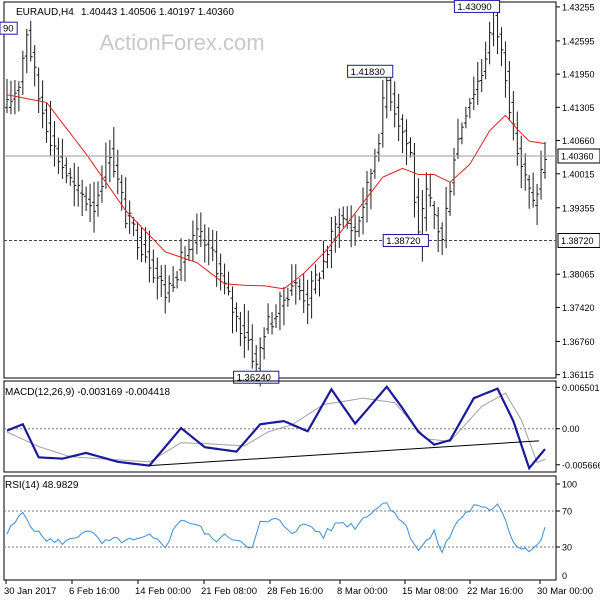 This screenshot has height=605, width=600. Describe the element at coordinates (578, 41) in the screenshot. I see `price-axis-tick-label: 1.42595` at that location.